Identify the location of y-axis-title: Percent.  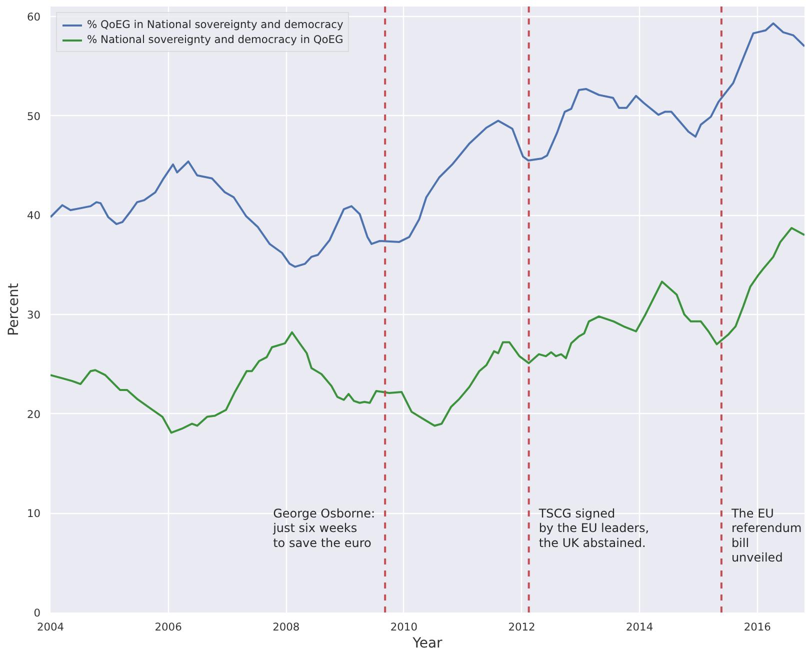
(14, 309).